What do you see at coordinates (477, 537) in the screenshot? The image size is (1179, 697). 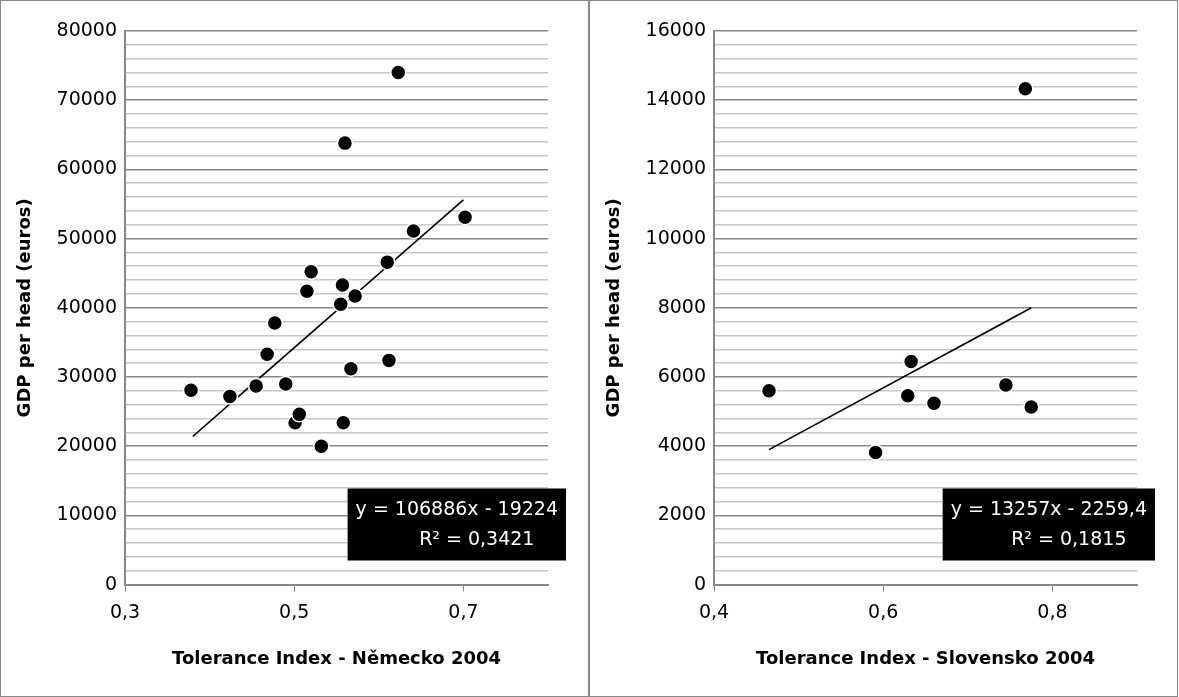 I see `annotation: R² = 0,3421` at bounding box center [477, 537].